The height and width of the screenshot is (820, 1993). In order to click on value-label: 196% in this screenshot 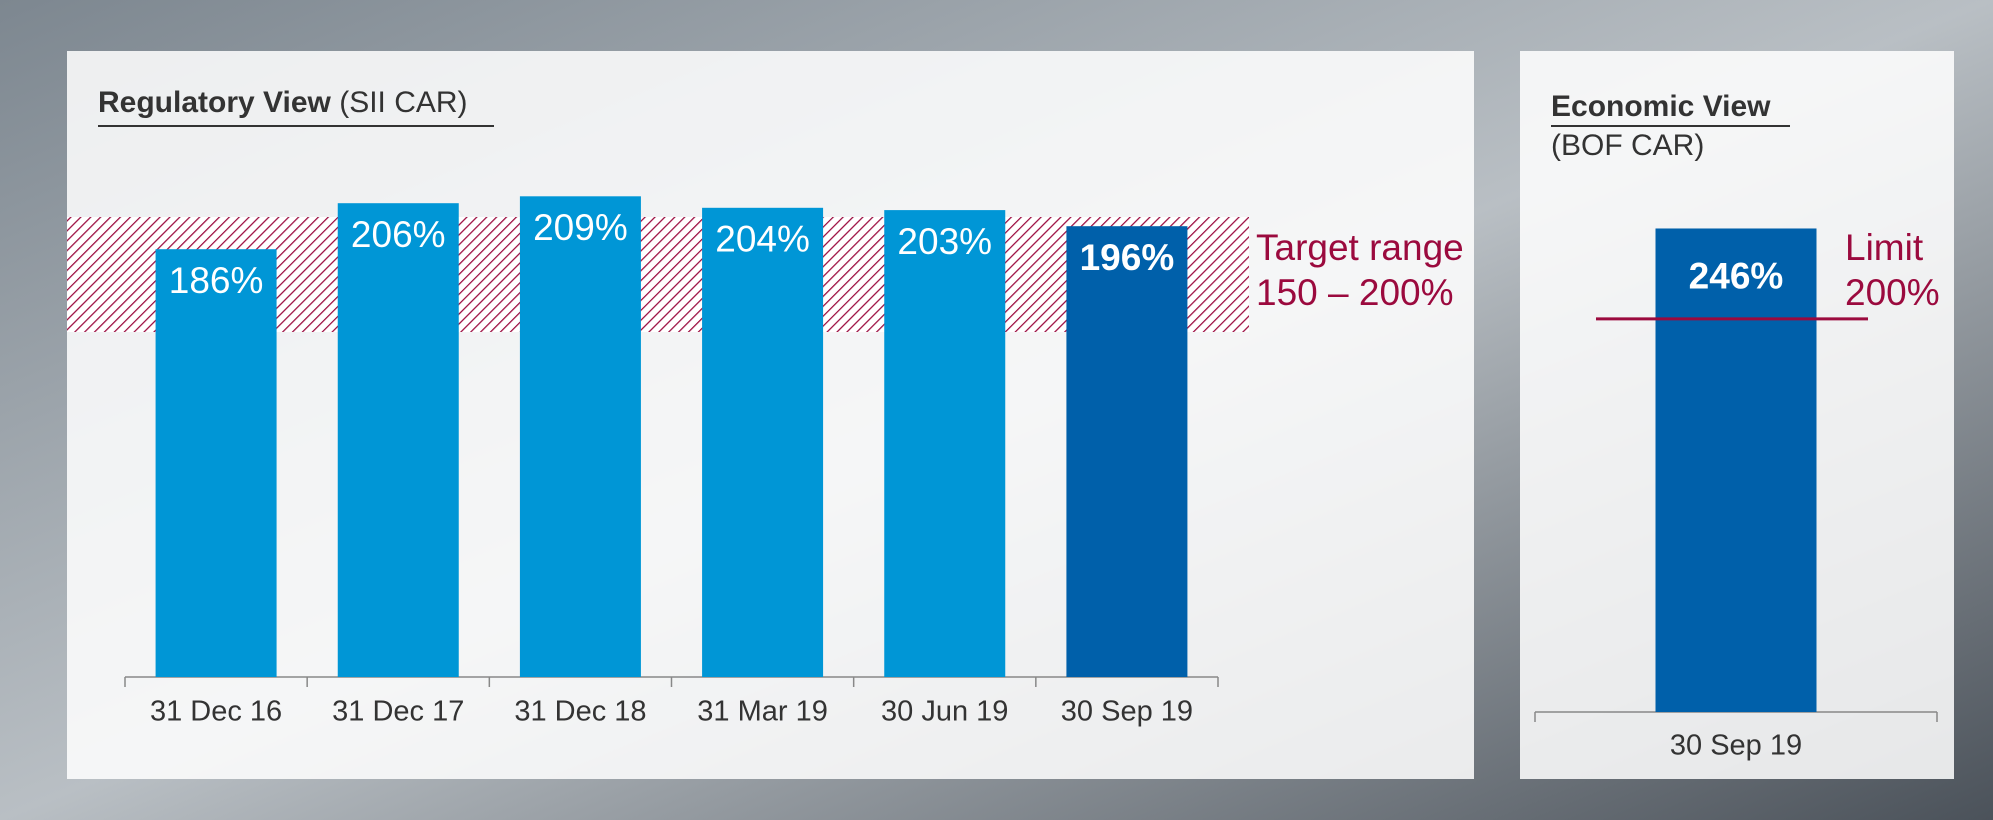, I will do `click(1127, 257)`.